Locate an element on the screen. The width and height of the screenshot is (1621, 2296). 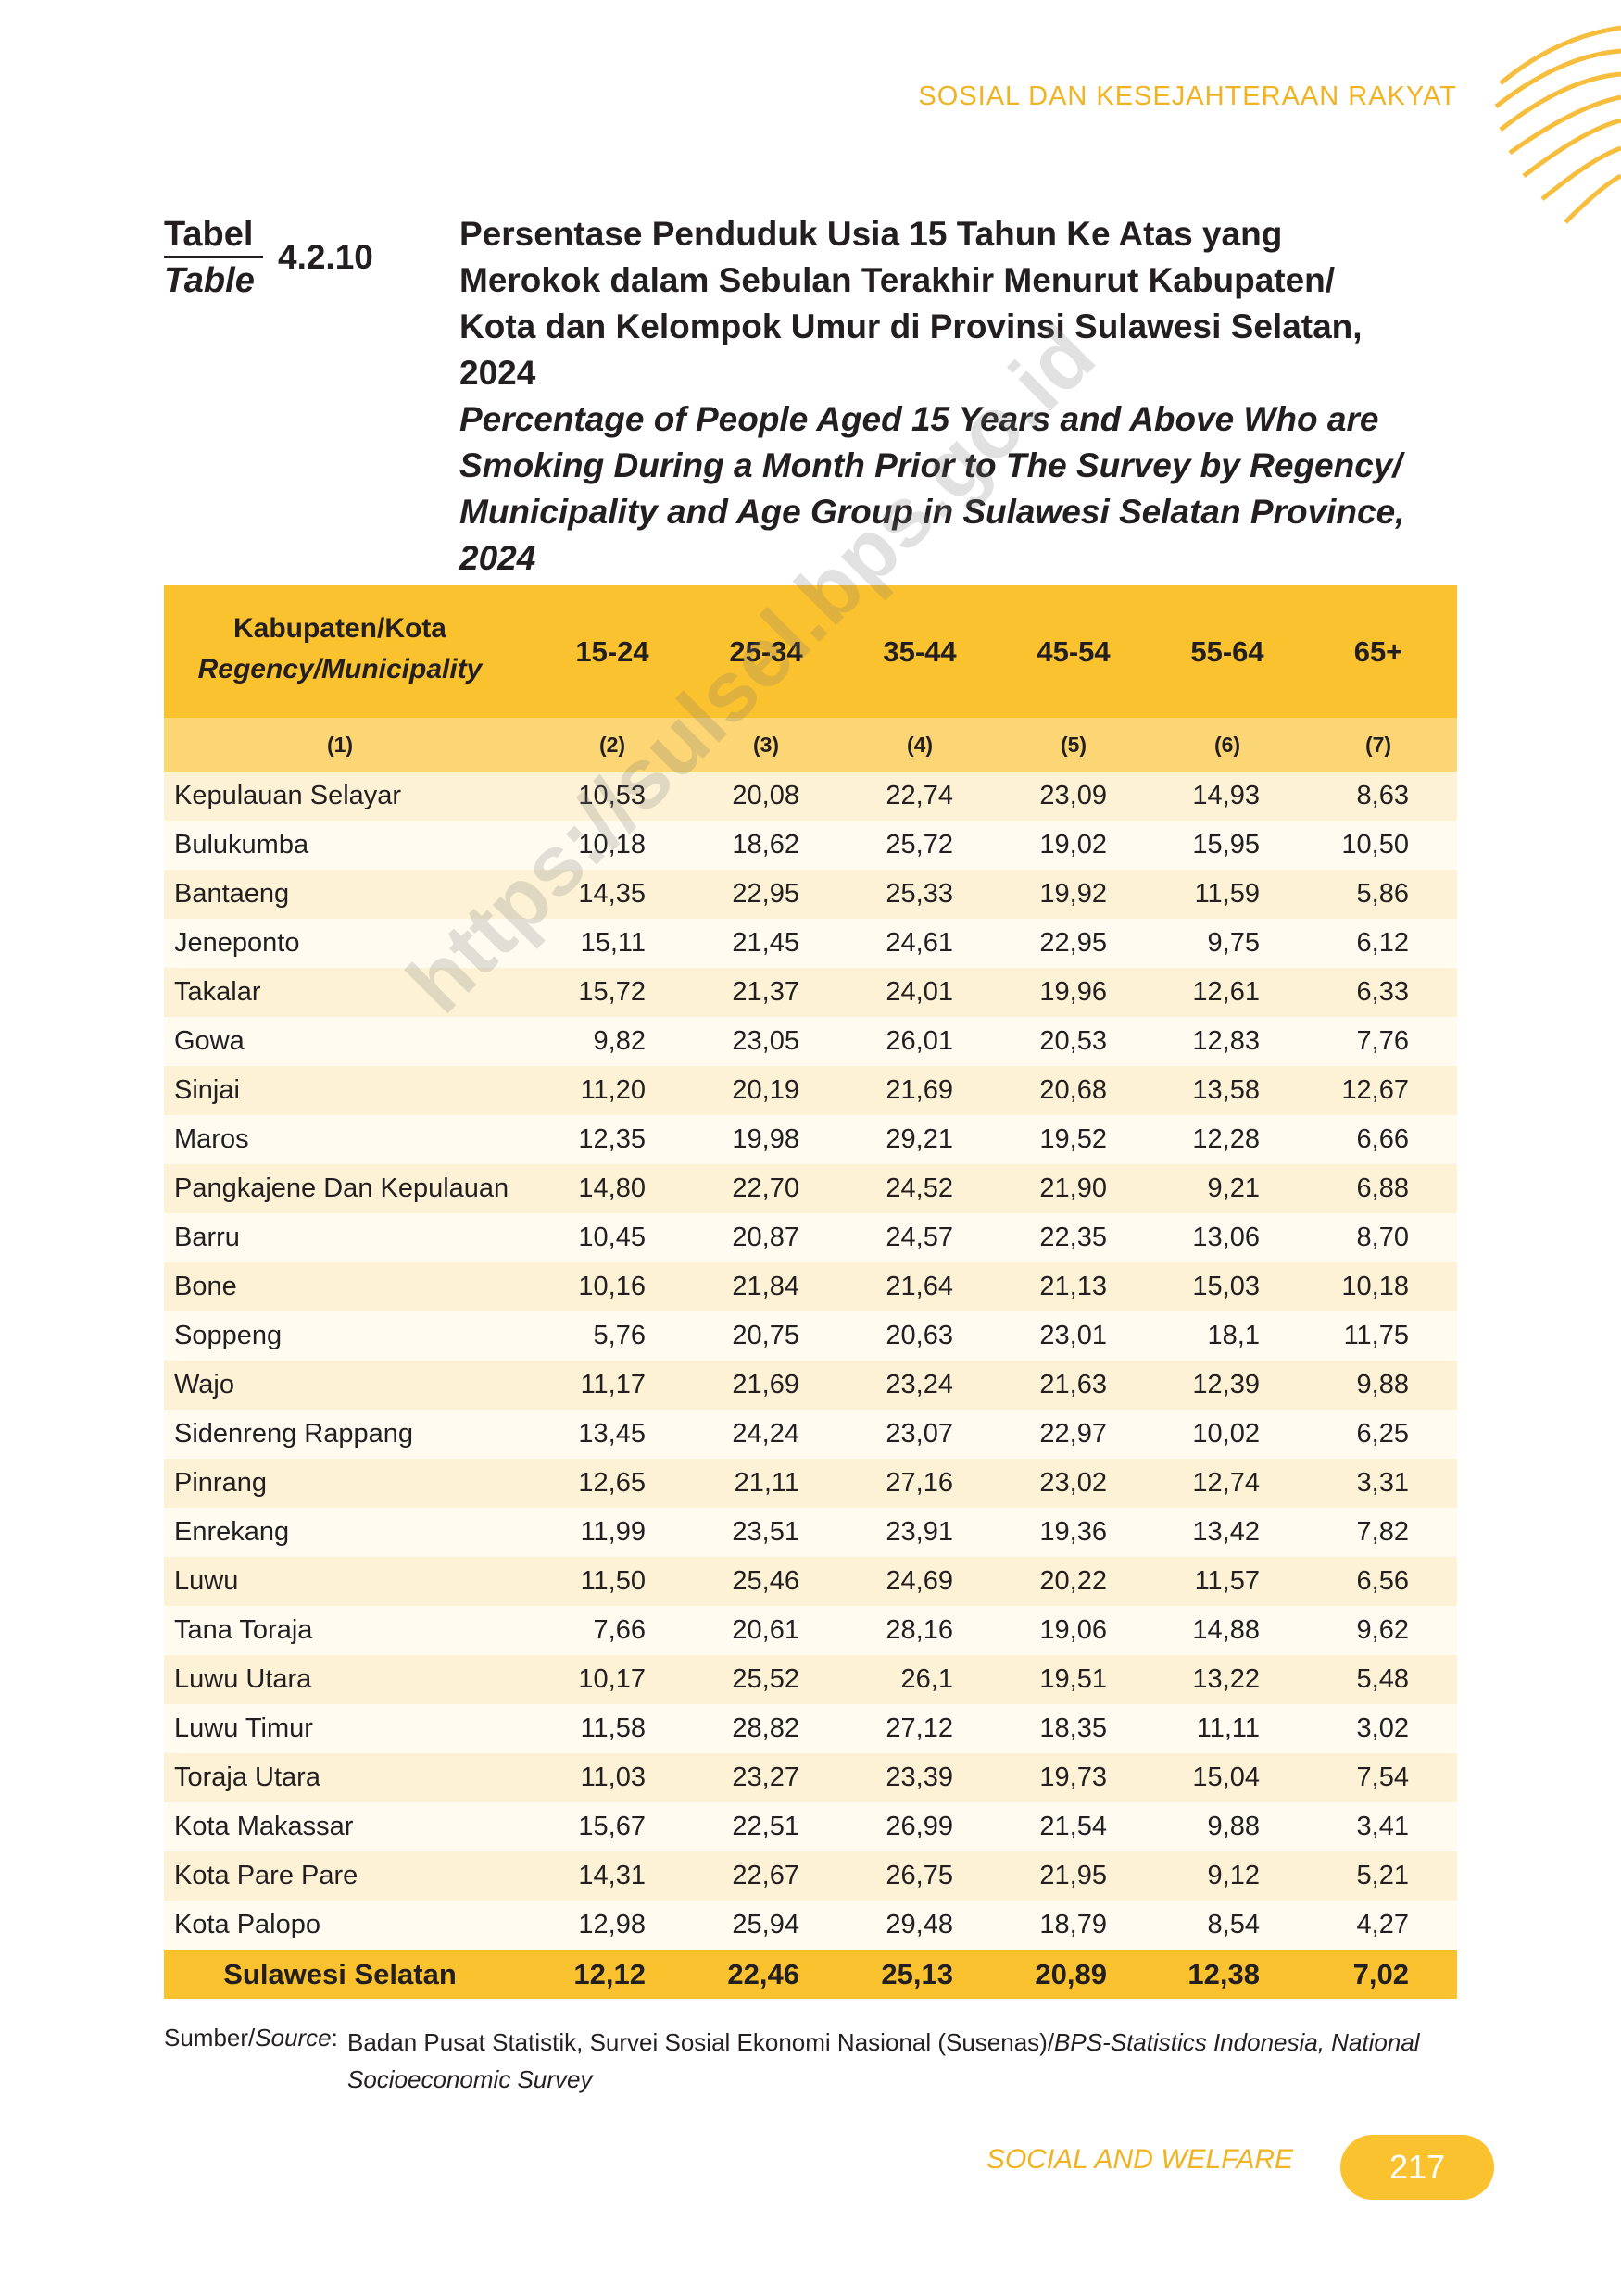
row-value: 23,02 is located at coordinates (1073, 1483).